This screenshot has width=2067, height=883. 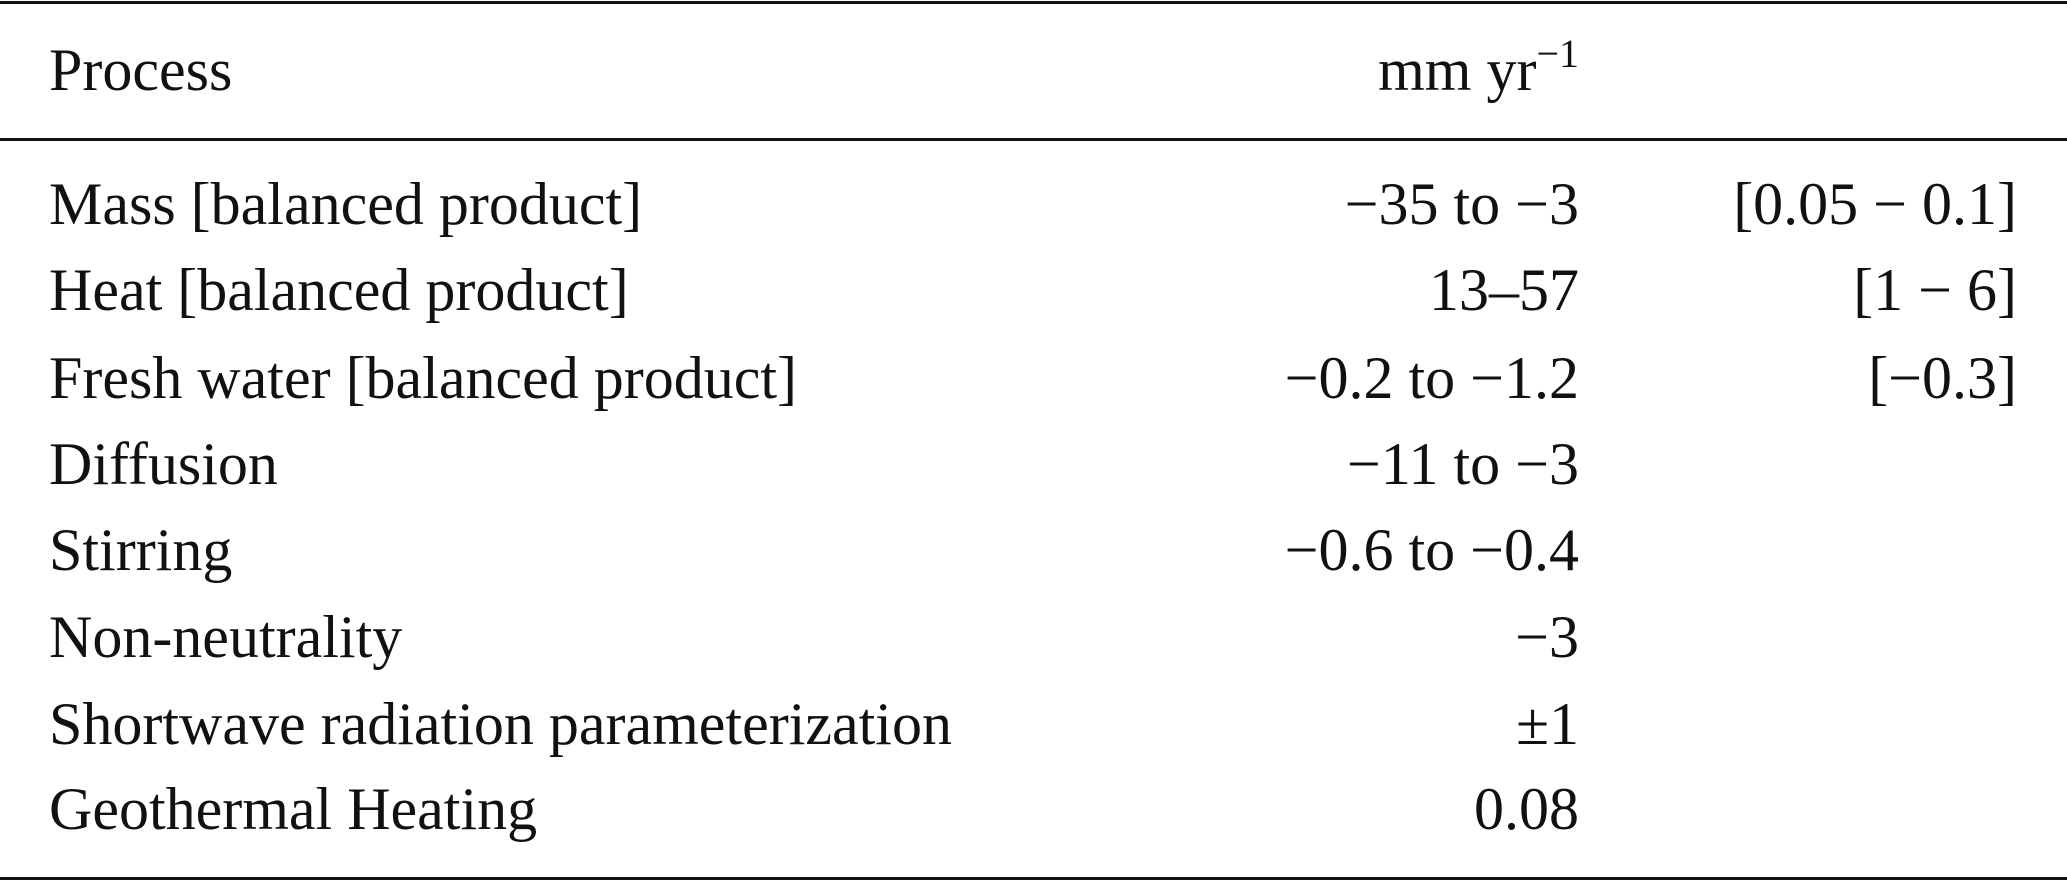 What do you see at coordinates (163, 464) in the screenshot?
I see `cell-process: Diffusion` at bounding box center [163, 464].